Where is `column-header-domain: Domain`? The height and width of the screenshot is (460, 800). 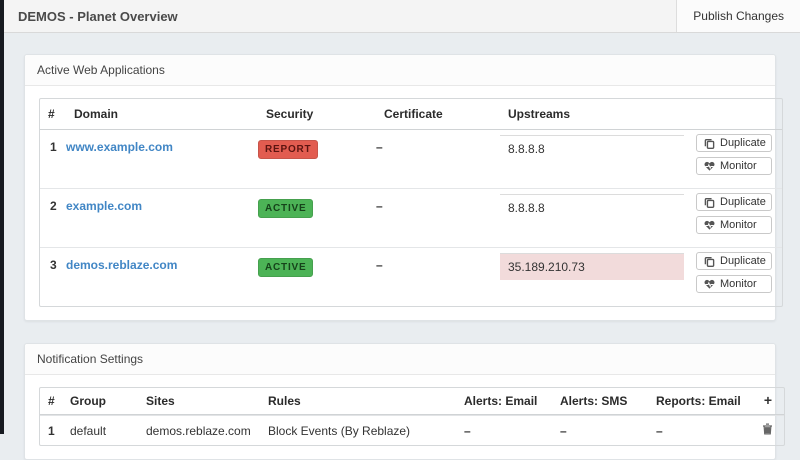 column-header-domain: Domain is located at coordinates (162, 114).